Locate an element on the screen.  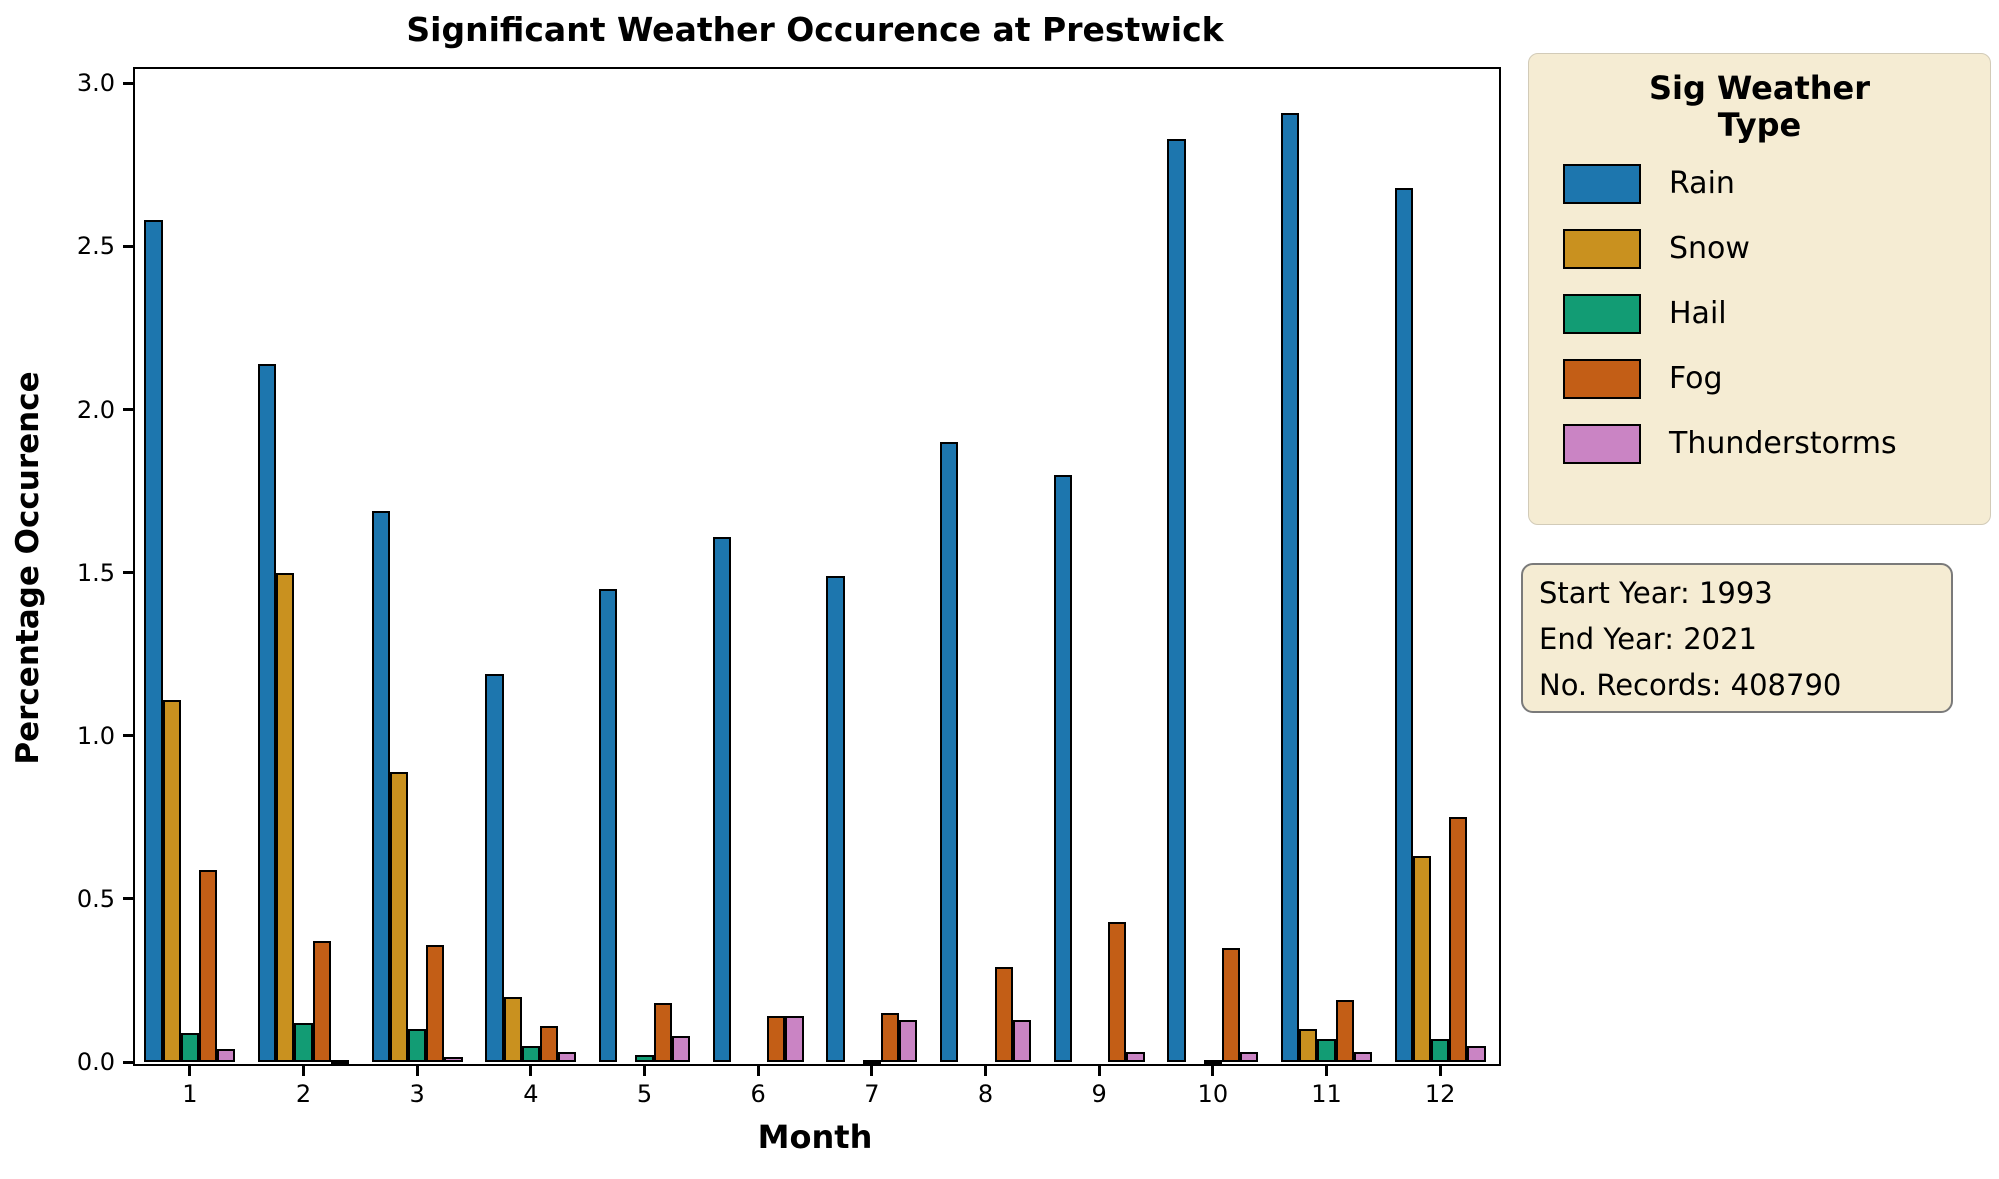
y-tick-label: 2.5 is located at coordinates (95, 246).